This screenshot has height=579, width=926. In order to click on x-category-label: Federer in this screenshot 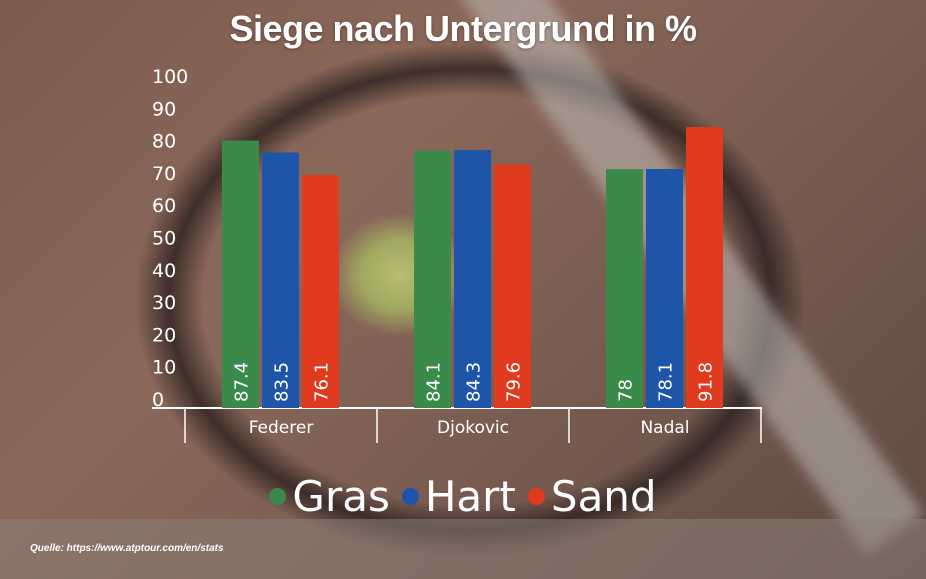, I will do `click(281, 428)`.